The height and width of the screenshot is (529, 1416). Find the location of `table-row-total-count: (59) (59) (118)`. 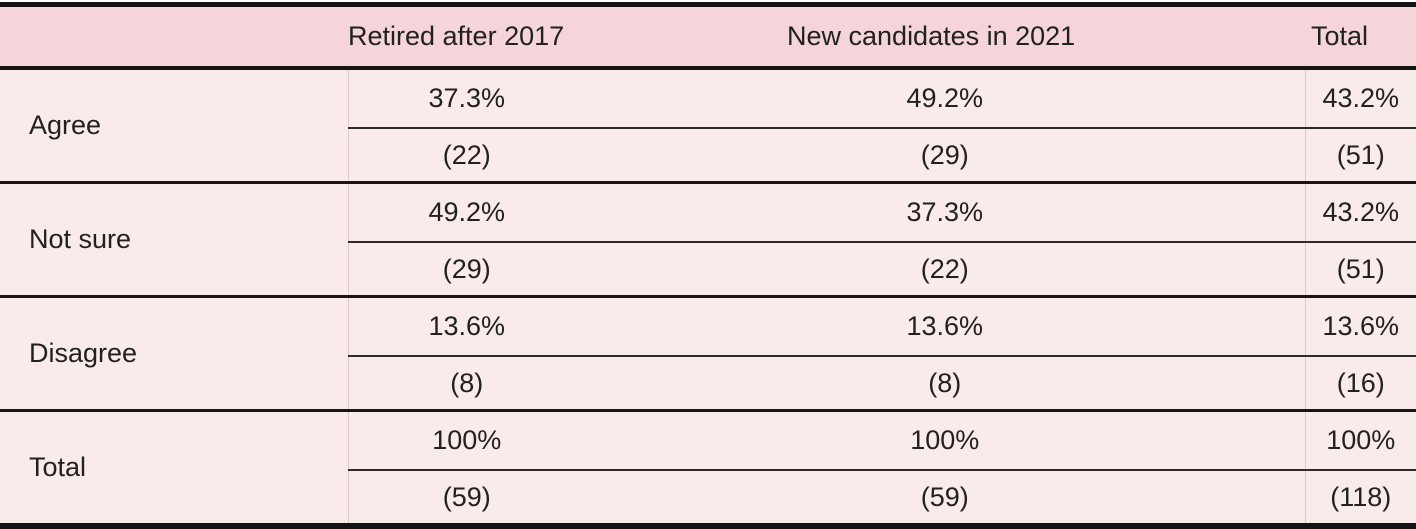

table-row-total-count: (59) (59) (118) is located at coordinates (708, 498).